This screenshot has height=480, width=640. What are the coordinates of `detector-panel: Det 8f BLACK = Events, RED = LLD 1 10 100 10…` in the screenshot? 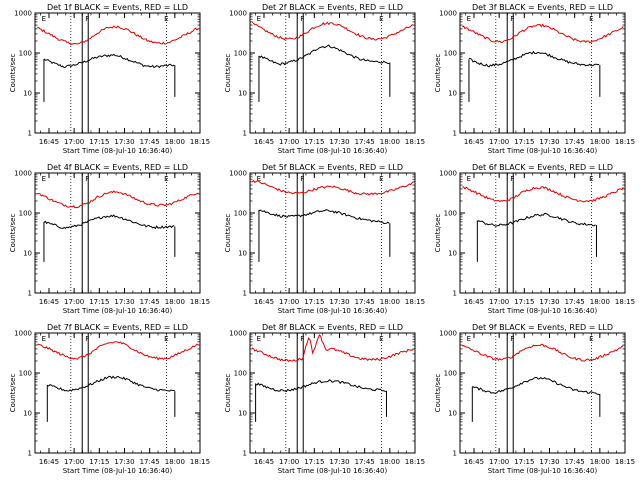 It's located at (324, 399).